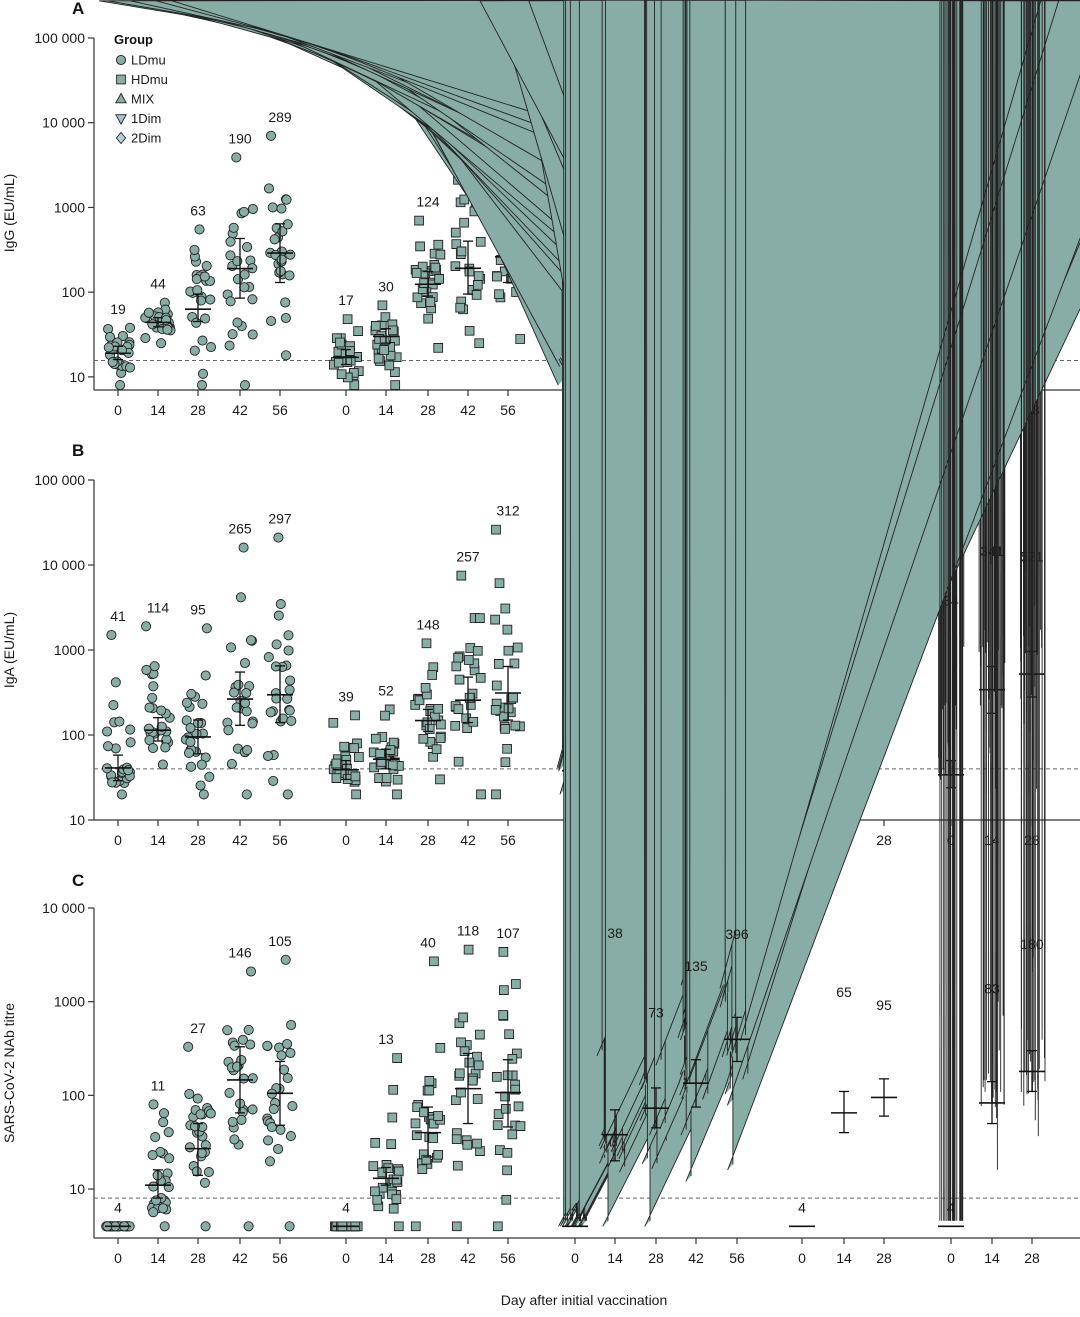 The width and height of the screenshot is (1080, 1317). Describe the element at coordinates (615, 933) in the screenshot. I see `gmt-label: 38` at that location.